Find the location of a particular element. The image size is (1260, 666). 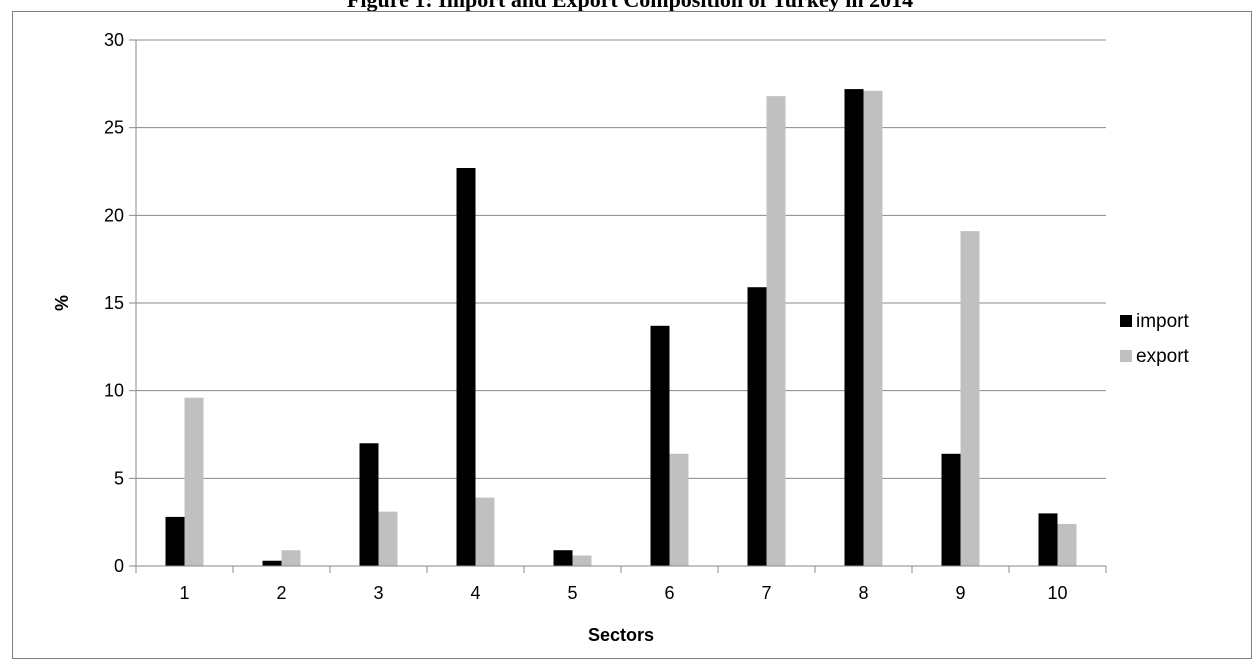

x-tick-label: 5 is located at coordinates (572, 593).